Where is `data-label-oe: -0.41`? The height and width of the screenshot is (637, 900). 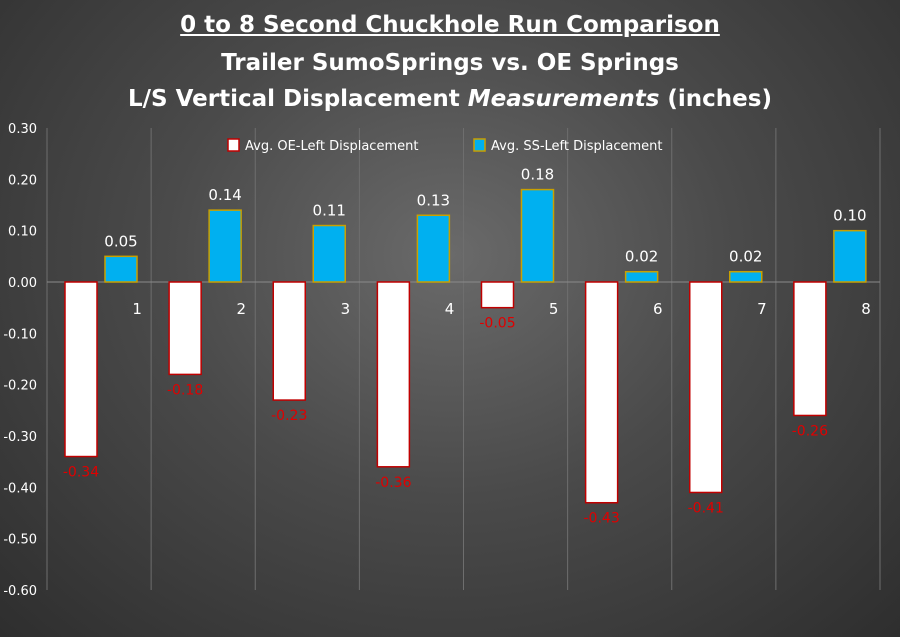 data-label-oe: -0.41 is located at coordinates (706, 508).